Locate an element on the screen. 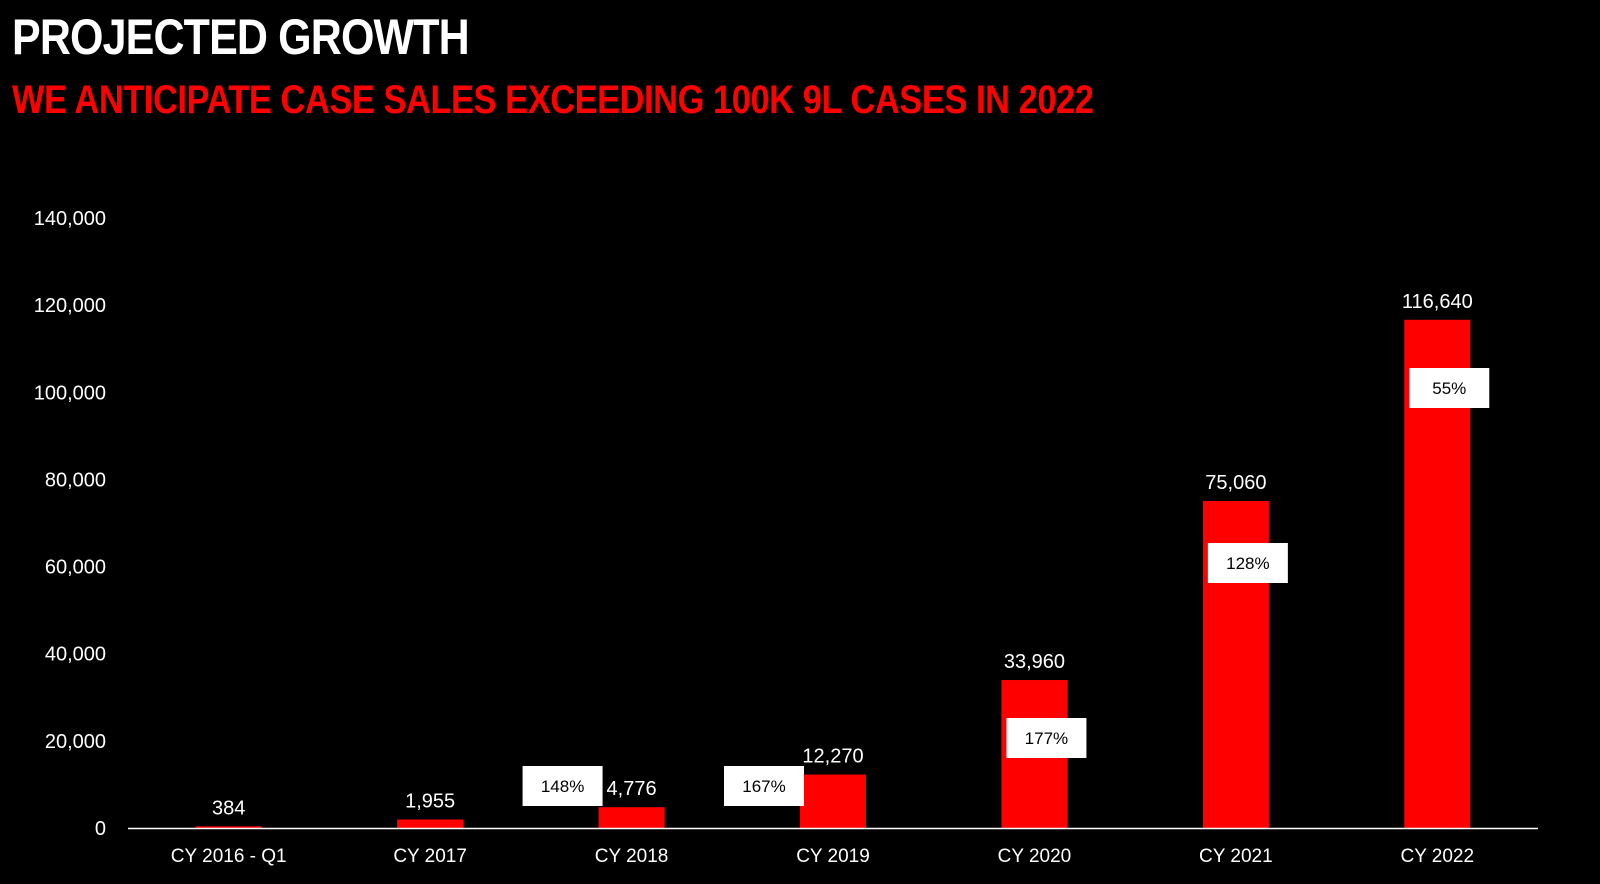  x-category-label: CY 2017 is located at coordinates (430, 856).